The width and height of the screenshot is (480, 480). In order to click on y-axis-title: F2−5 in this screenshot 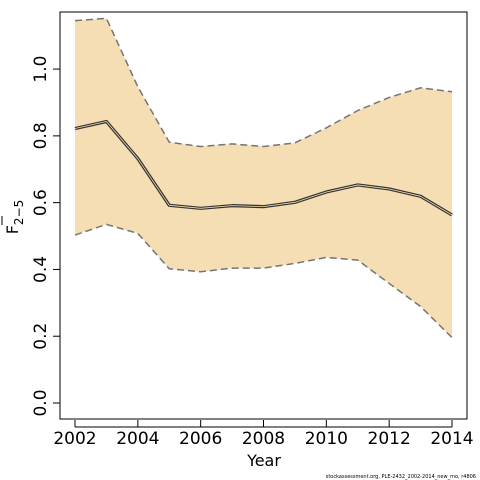, I will do `click(13, 217)`.